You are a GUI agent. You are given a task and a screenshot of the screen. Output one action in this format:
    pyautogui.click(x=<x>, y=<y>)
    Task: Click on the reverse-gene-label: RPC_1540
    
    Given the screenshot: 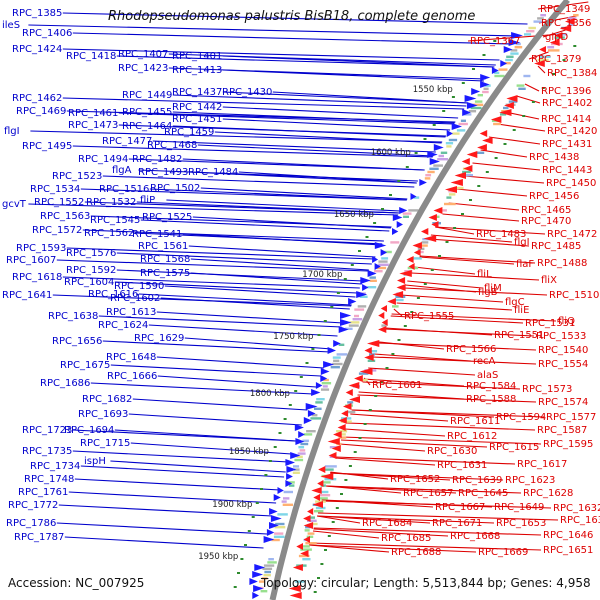 What is the action you would take?
    pyautogui.click(x=563, y=350)
    